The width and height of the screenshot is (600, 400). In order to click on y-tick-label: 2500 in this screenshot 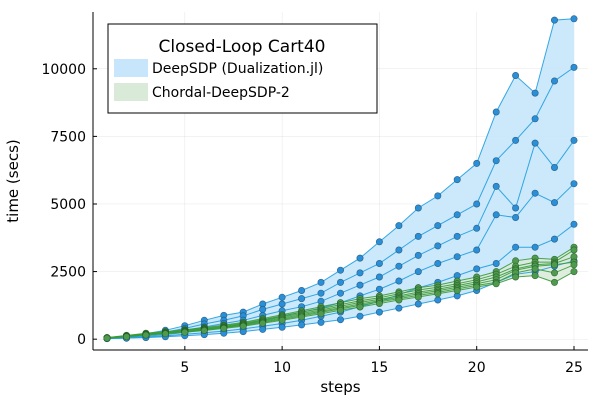, I will do `click(68, 273)`.